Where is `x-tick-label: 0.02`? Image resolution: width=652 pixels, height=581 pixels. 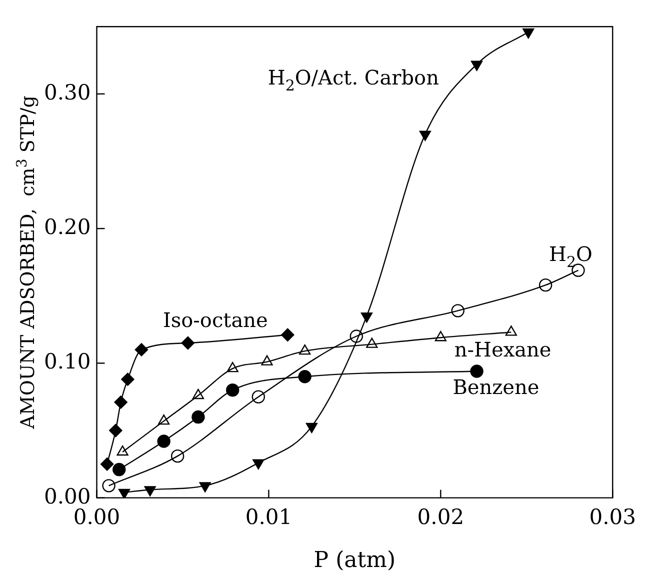 x-tick-label: 0.02 is located at coordinates (440, 516).